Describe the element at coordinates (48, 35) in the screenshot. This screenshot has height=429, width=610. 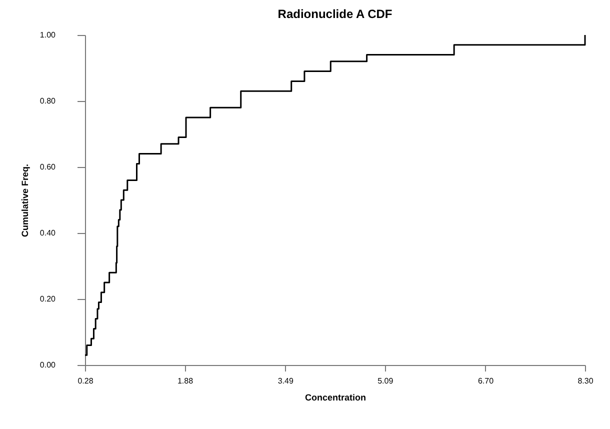
I see `y-tick-label: 1.00` at that location.